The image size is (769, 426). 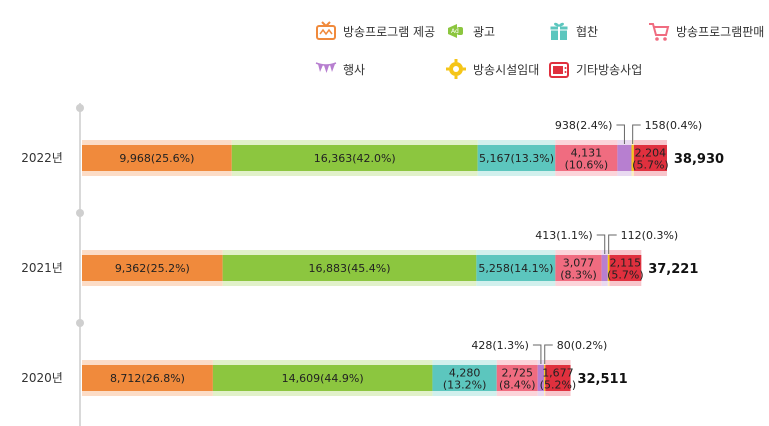 I want to click on callout-label: 158(0.4%), so click(x=674, y=125).